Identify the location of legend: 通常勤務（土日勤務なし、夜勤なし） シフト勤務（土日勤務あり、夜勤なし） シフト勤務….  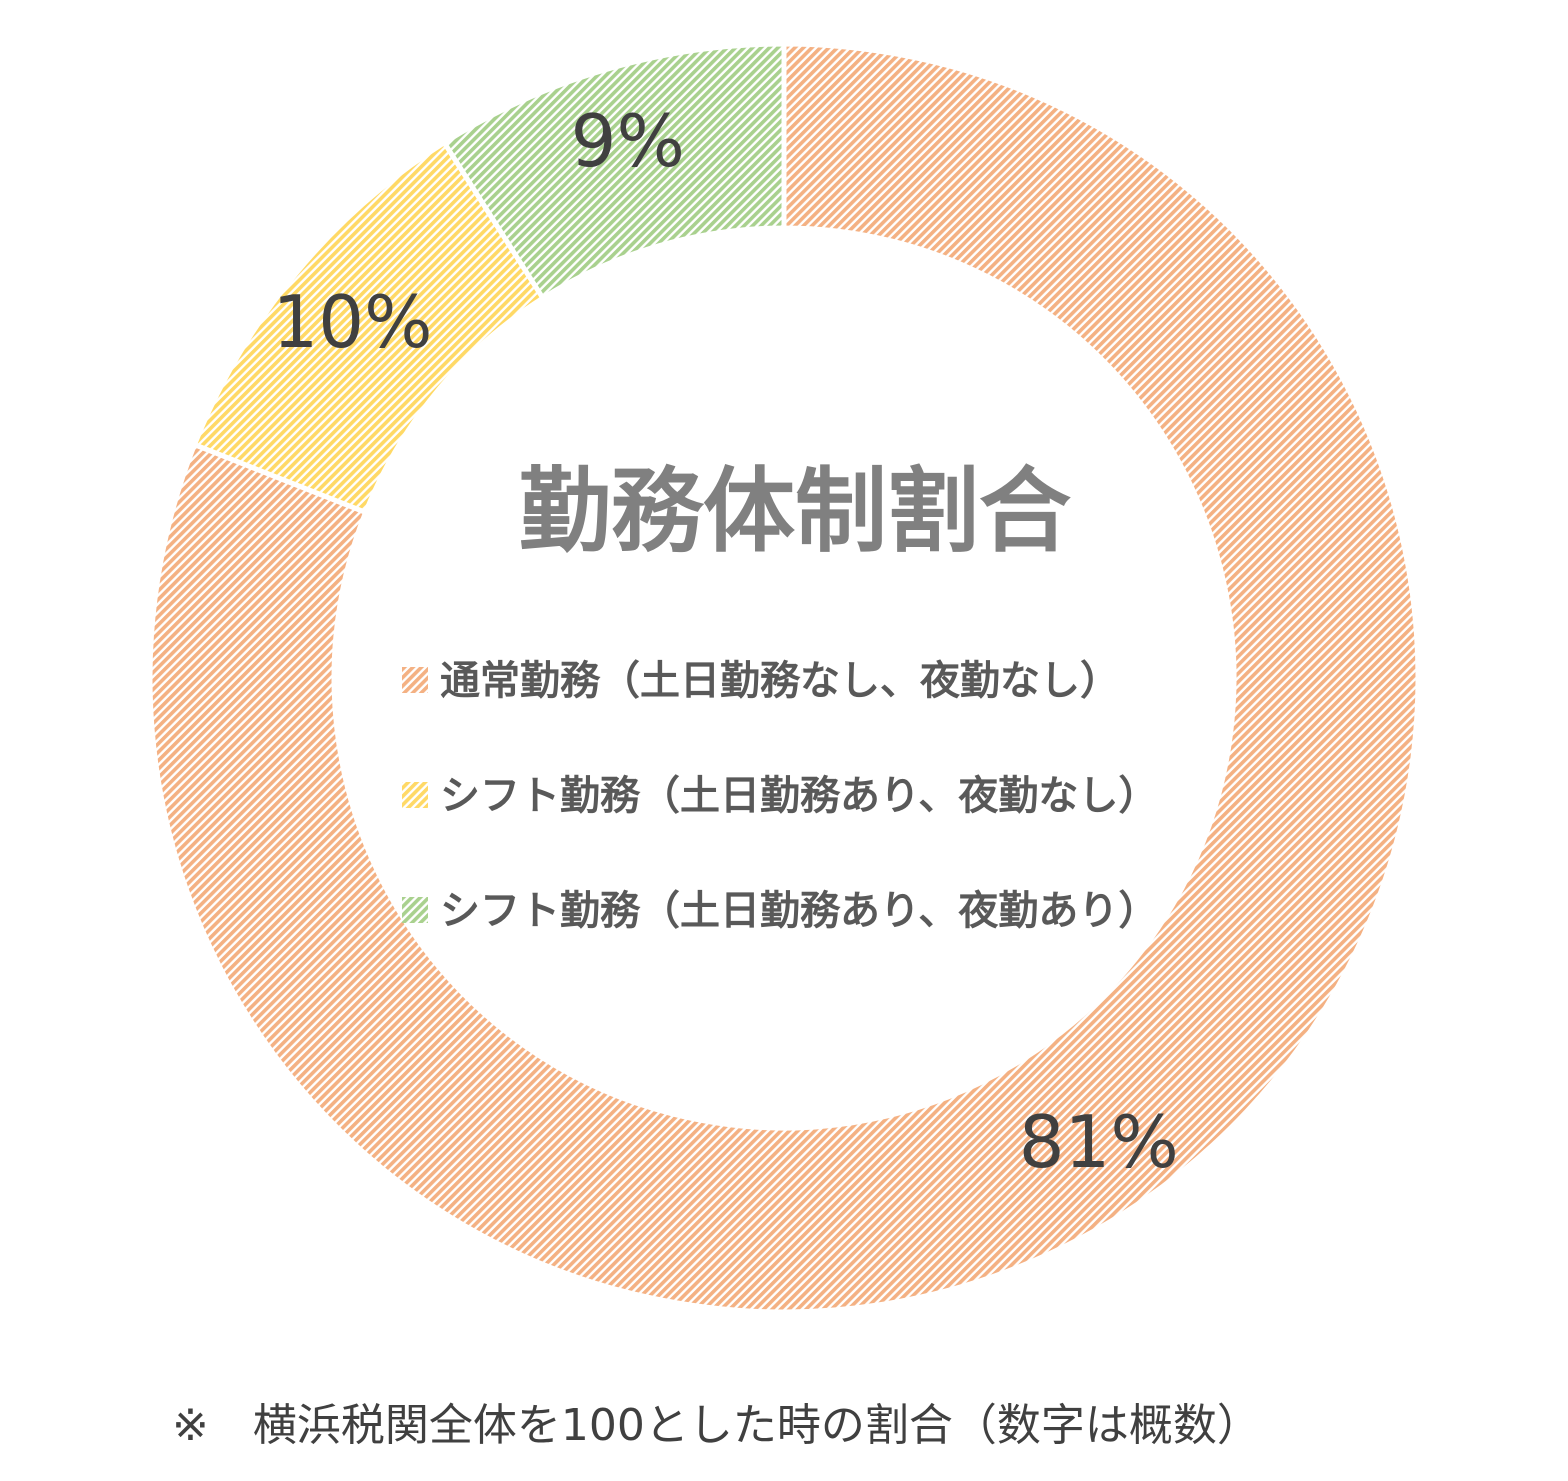
(780, 796).